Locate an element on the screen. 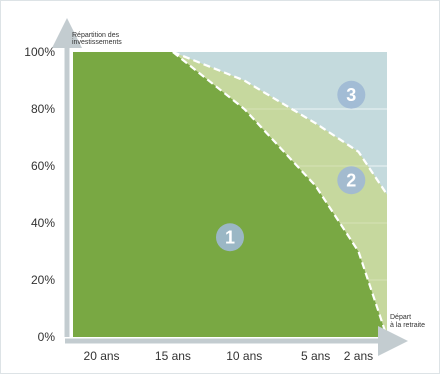 The height and width of the screenshot is (375, 440). zone-number: 2 is located at coordinates (351, 180).